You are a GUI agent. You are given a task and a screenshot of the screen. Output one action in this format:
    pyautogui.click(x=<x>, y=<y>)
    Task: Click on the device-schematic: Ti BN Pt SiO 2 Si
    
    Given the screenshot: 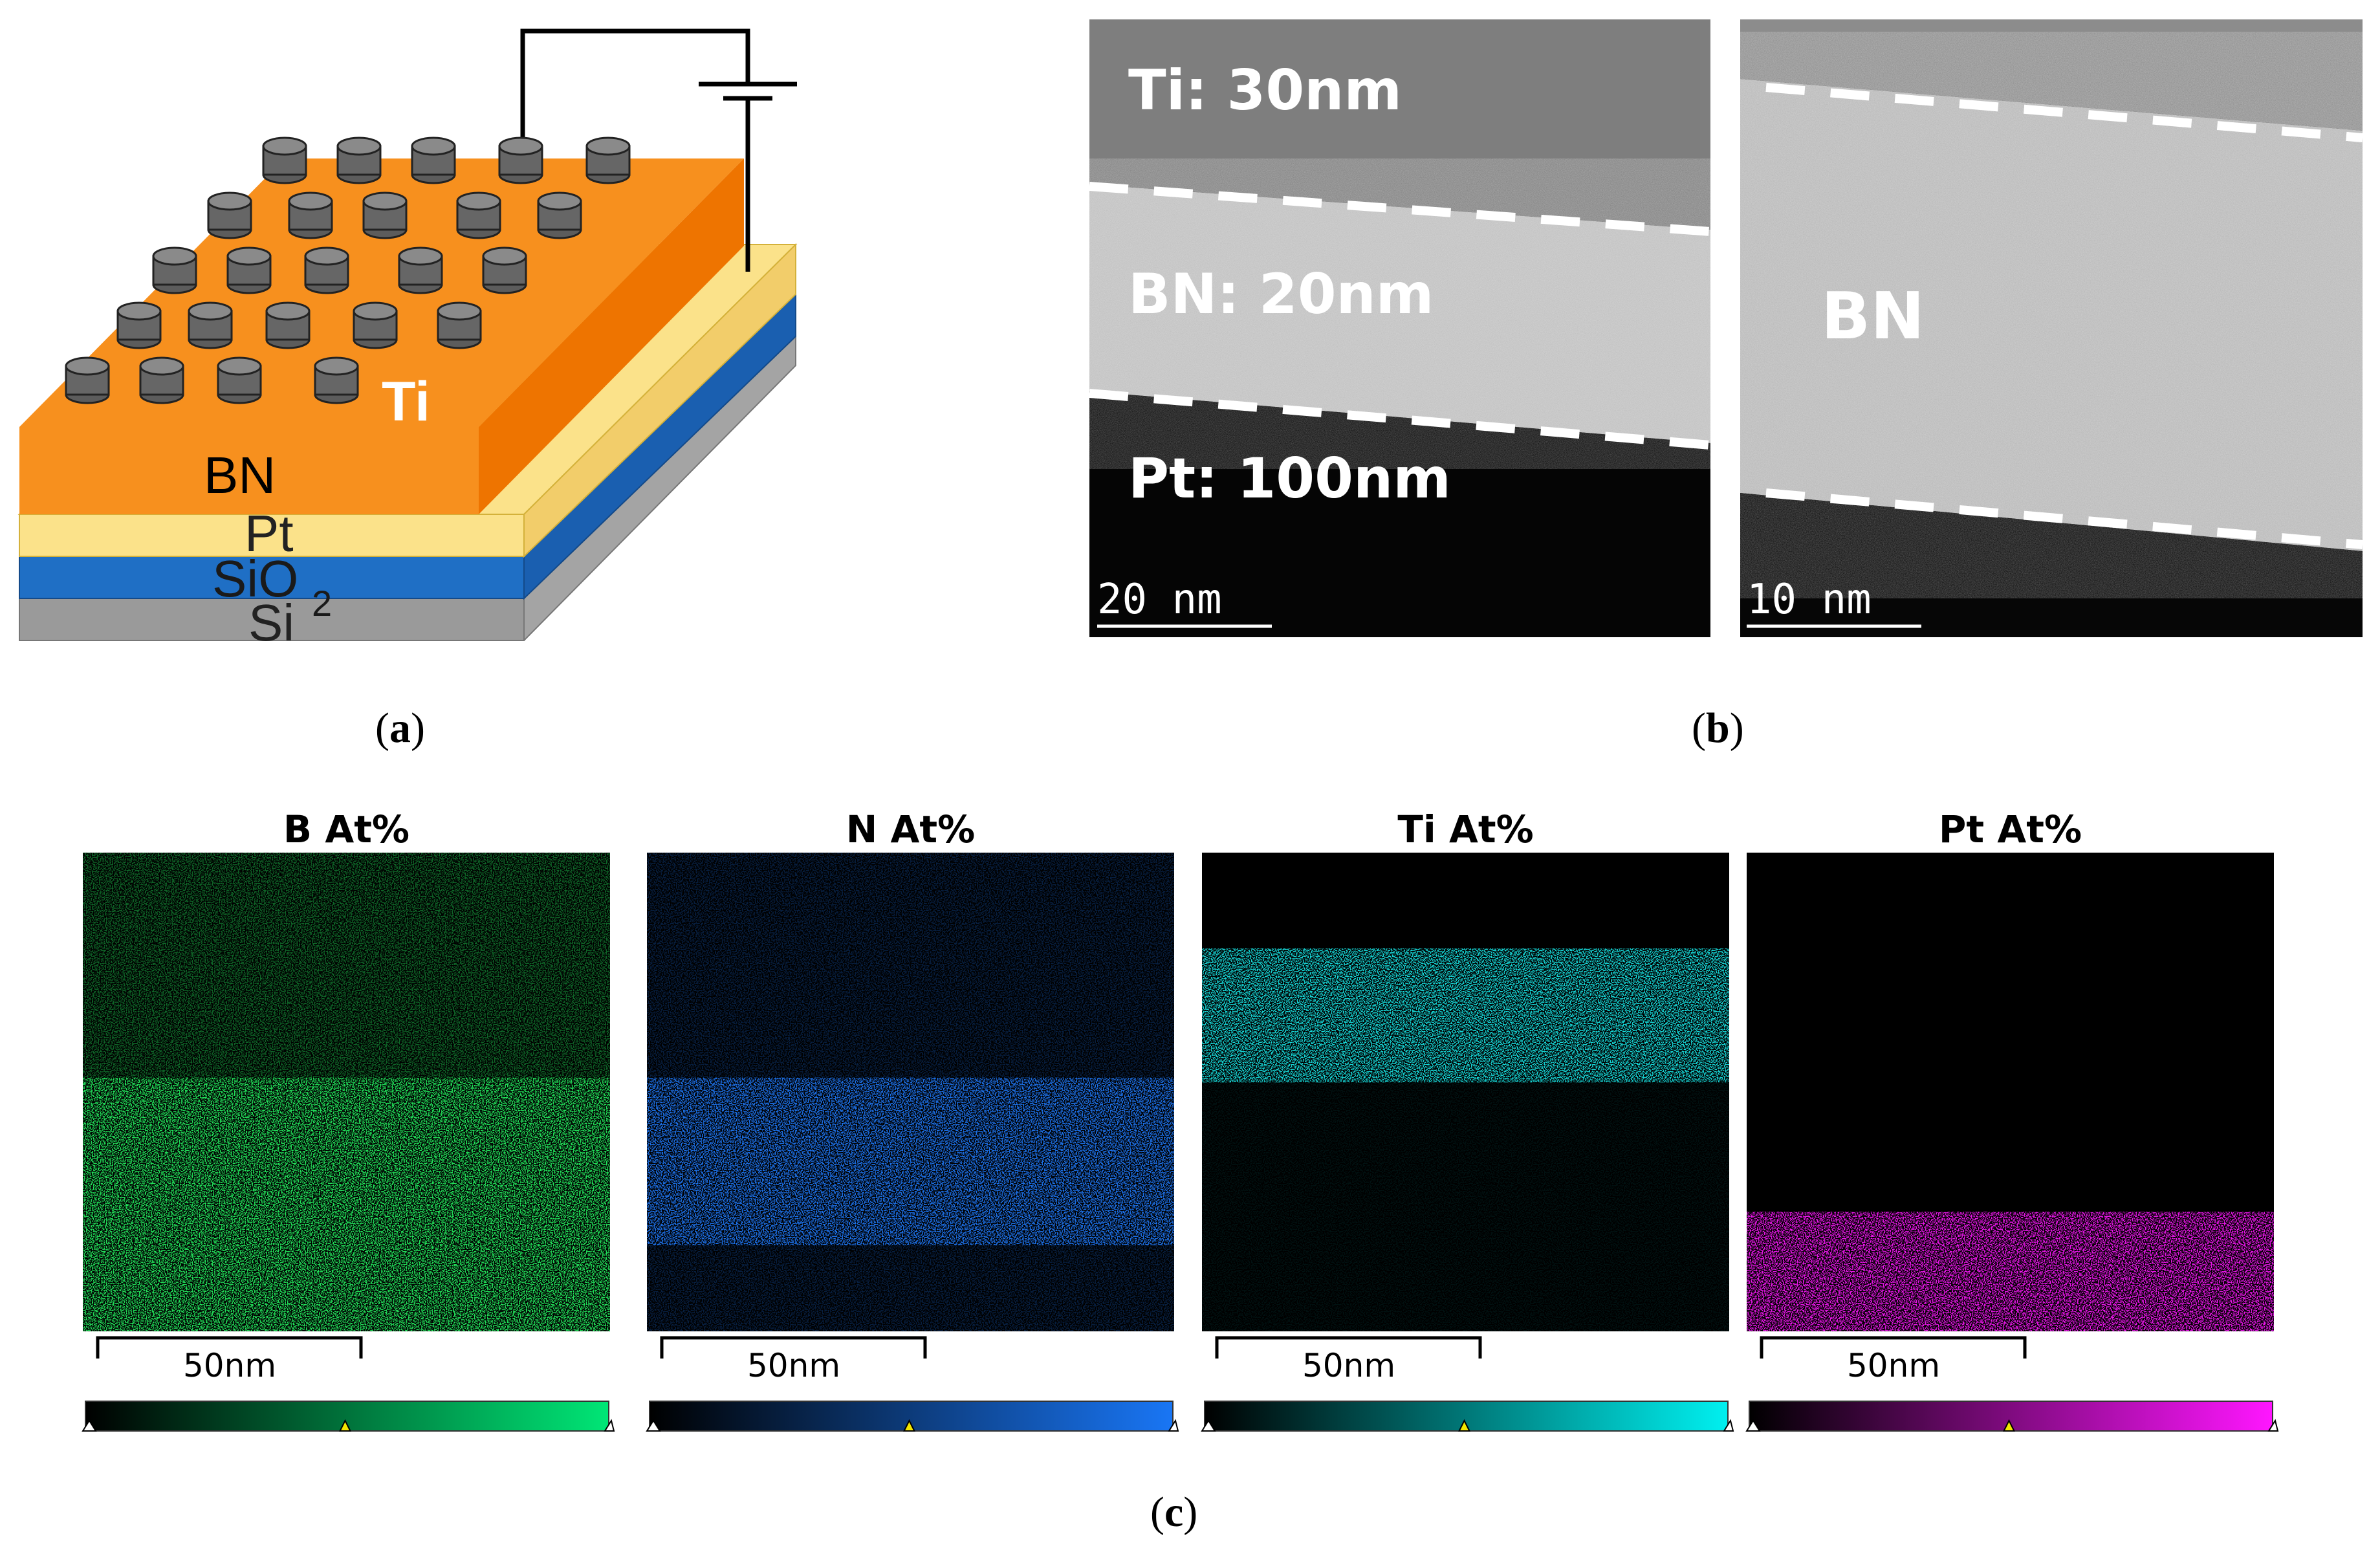 What is the action you would take?
    pyautogui.click(x=407, y=339)
    